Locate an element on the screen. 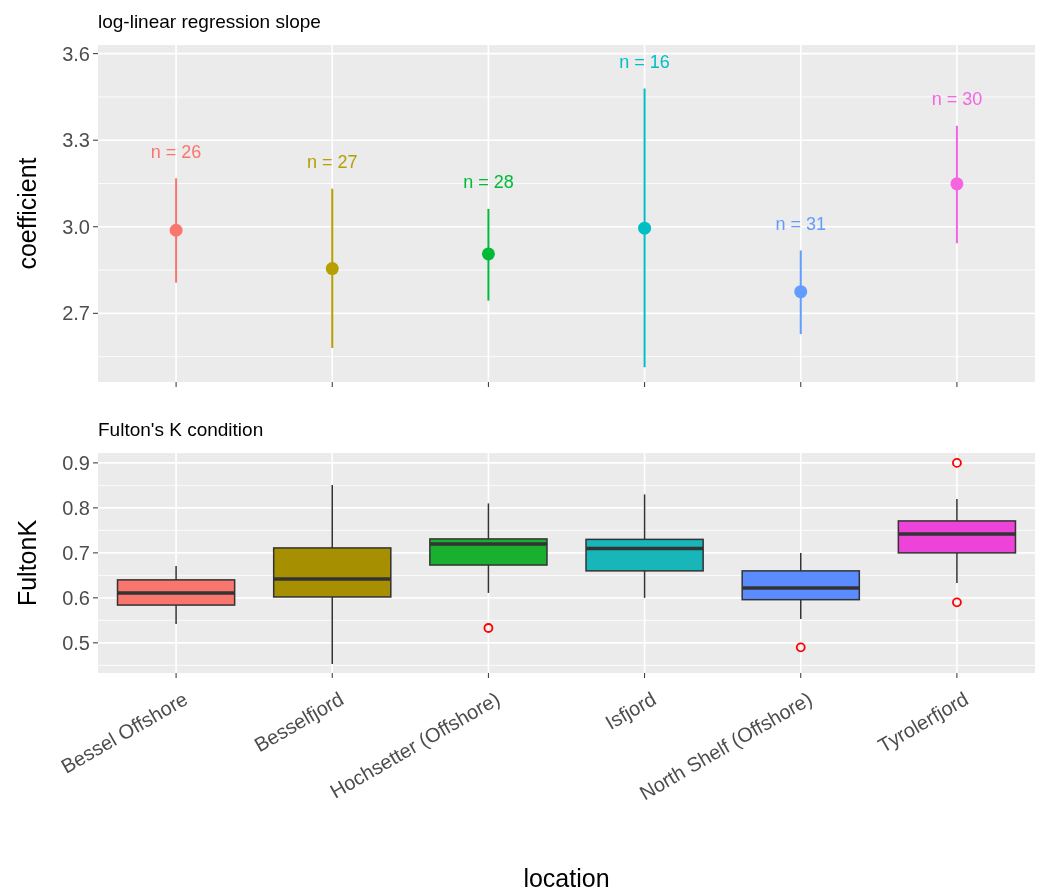  annotation: n = 16 is located at coordinates (644, 61).